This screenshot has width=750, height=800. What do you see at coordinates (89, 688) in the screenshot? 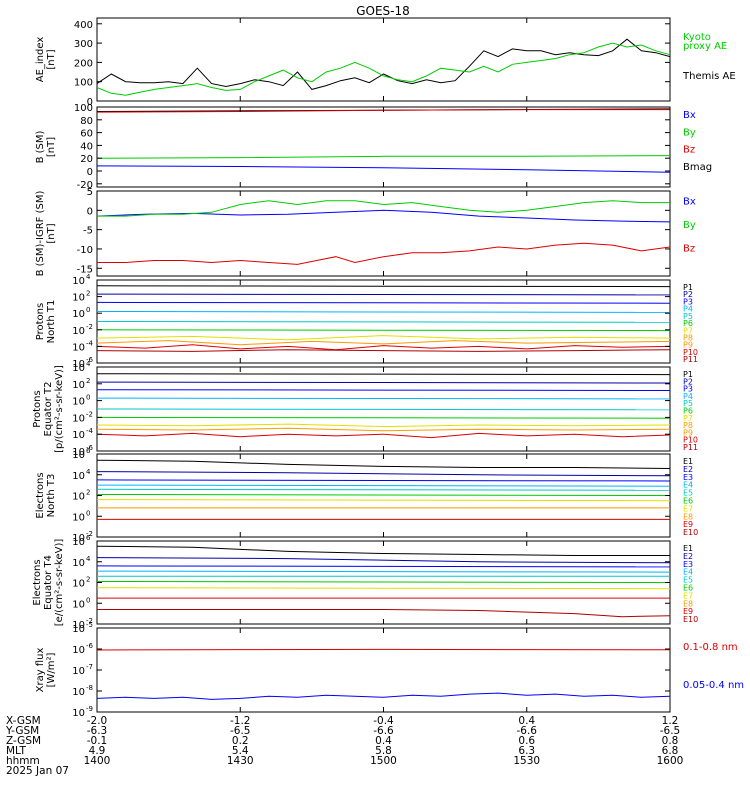
I see `y-tick-label-exponent: -8` at bounding box center [89, 688].